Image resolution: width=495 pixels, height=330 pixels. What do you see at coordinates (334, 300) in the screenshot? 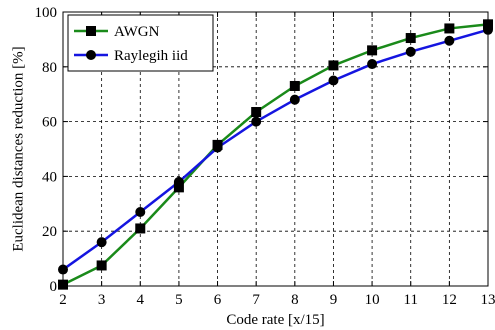
I see `x-tick-label: 9` at bounding box center [334, 300].